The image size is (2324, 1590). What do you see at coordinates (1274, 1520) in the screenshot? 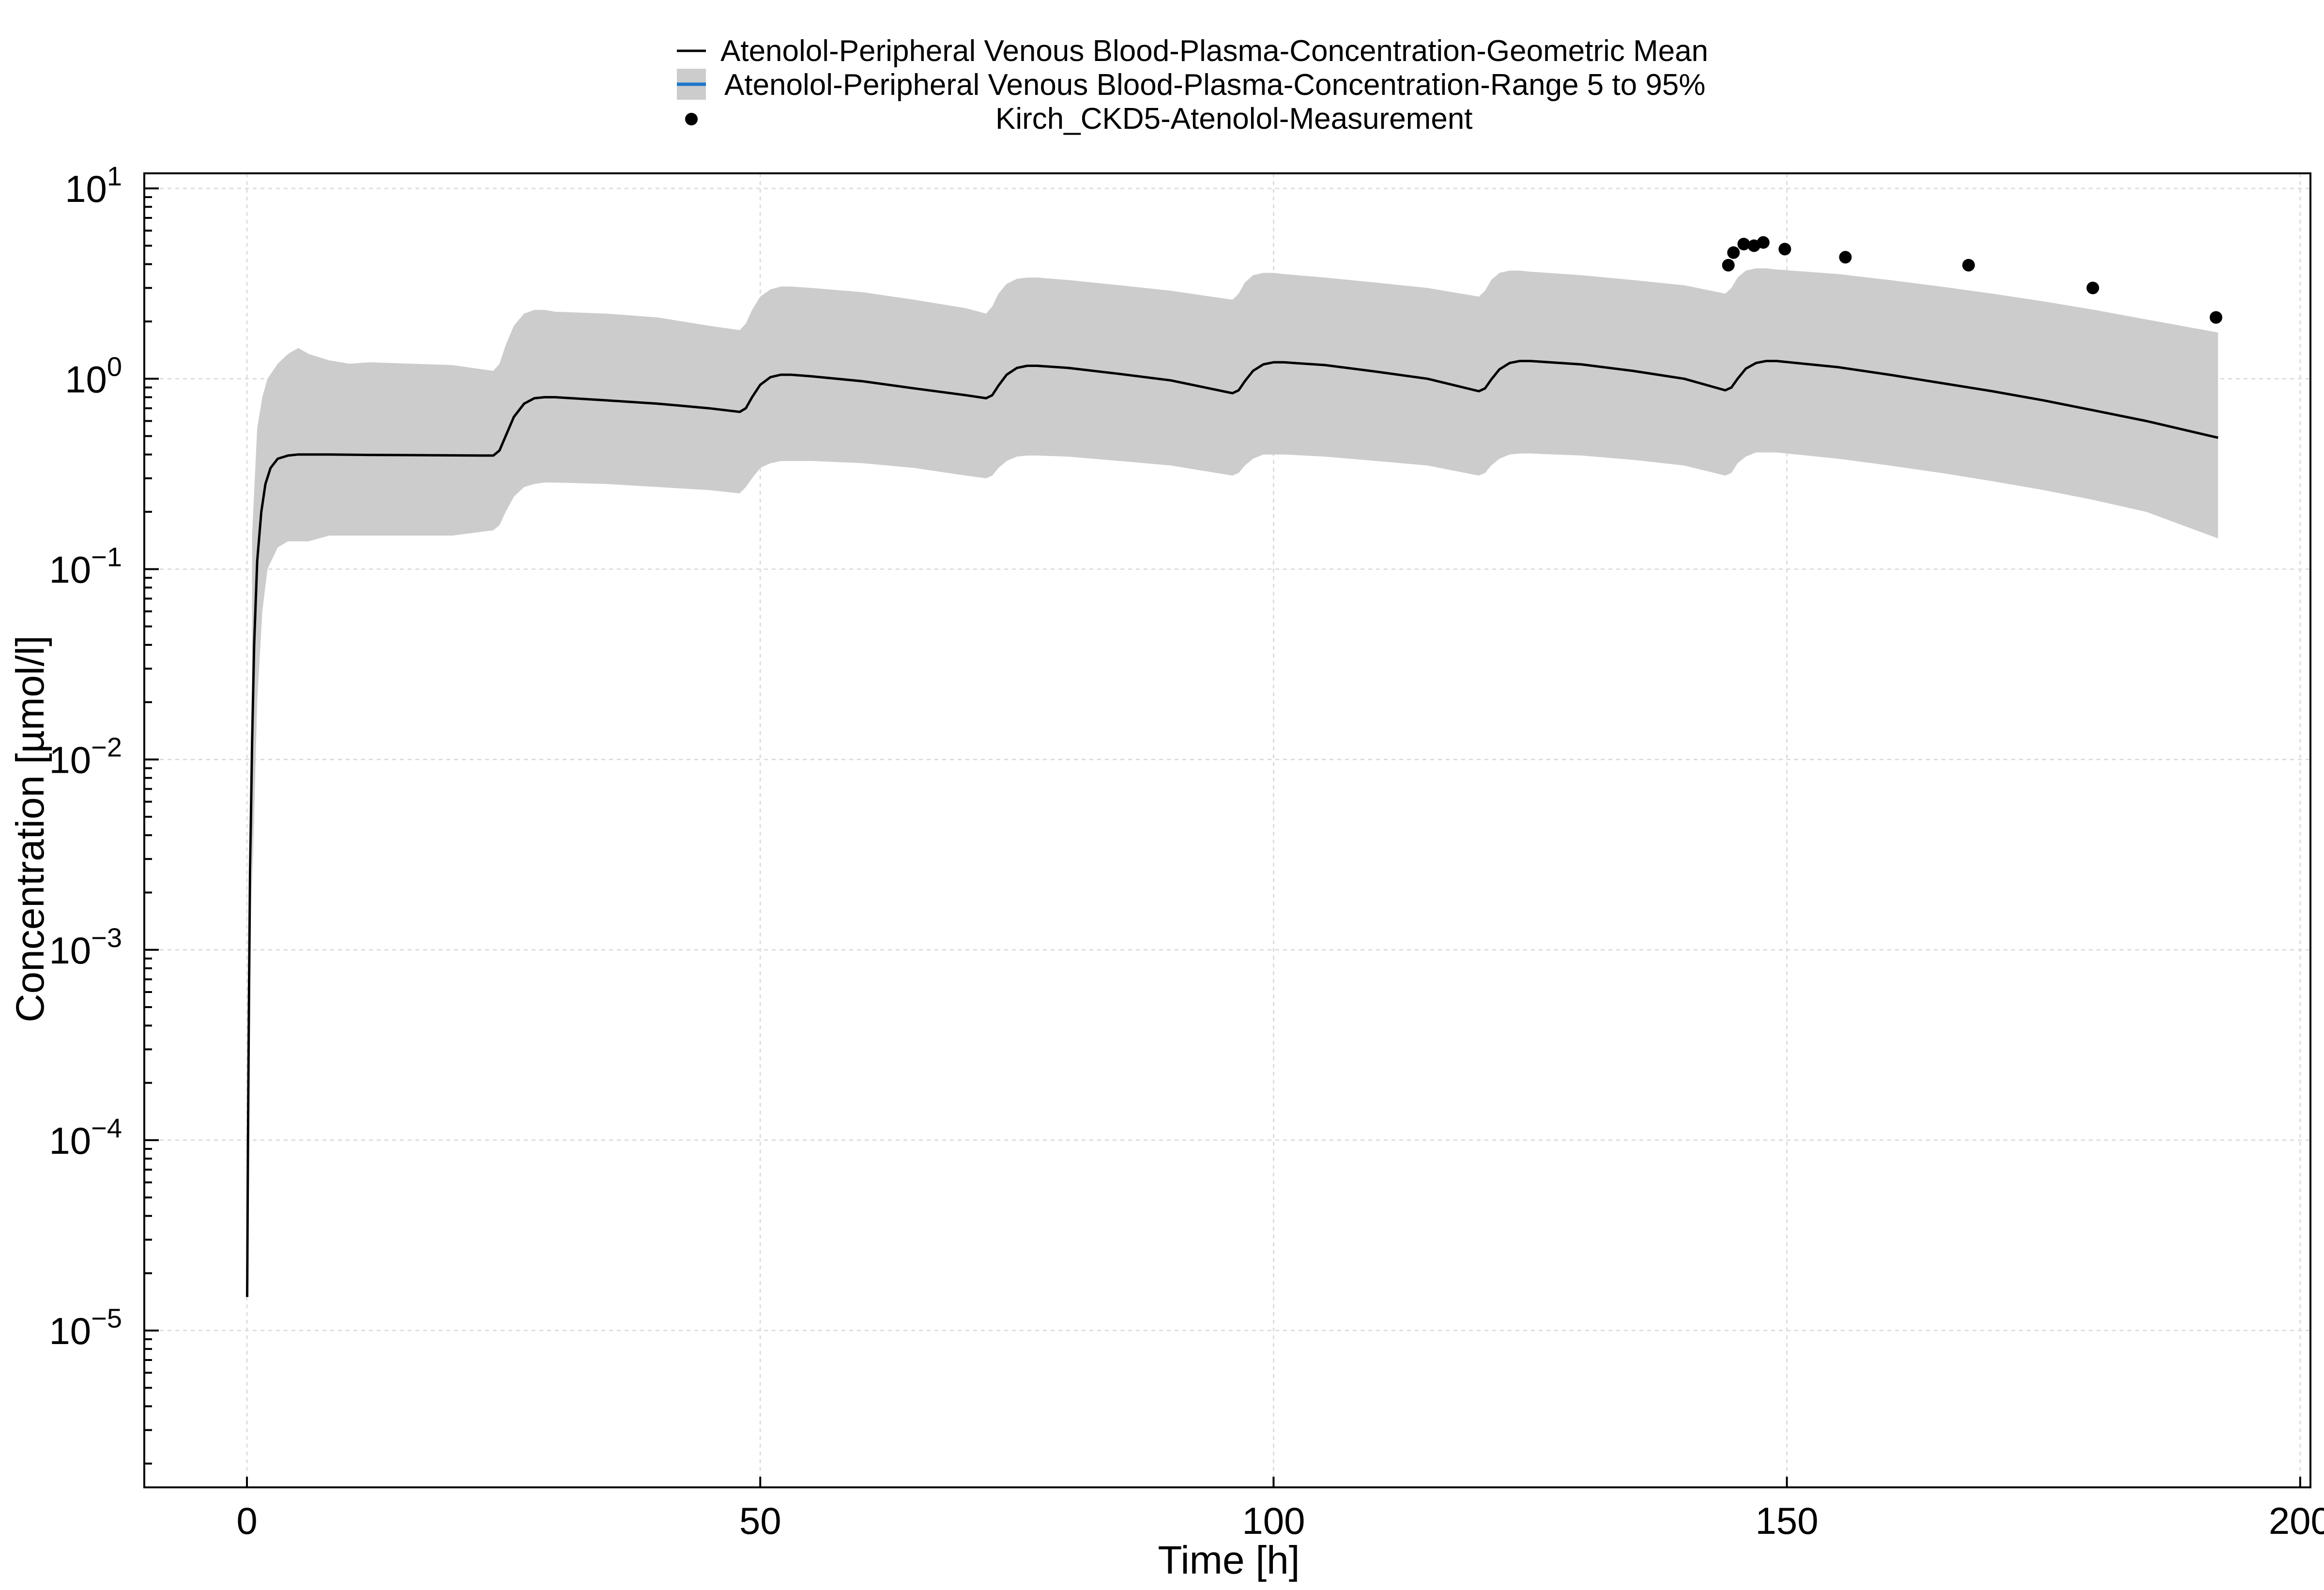
I see `x-tick-label: 100` at bounding box center [1274, 1520].